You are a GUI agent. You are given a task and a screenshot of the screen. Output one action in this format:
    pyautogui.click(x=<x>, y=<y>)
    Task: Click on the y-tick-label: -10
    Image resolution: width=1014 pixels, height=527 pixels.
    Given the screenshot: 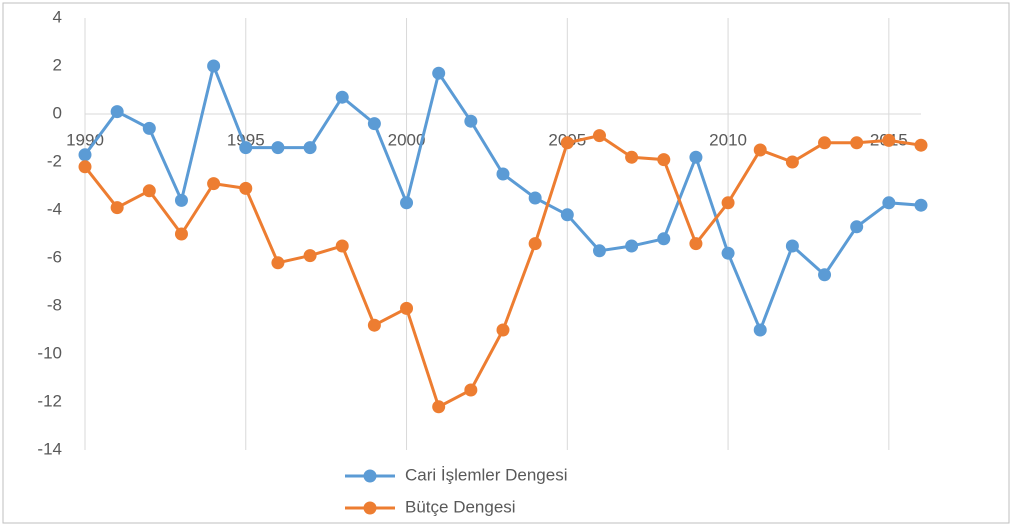 What is the action you would take?
    pyautogui.click(x=49, y=352)
    